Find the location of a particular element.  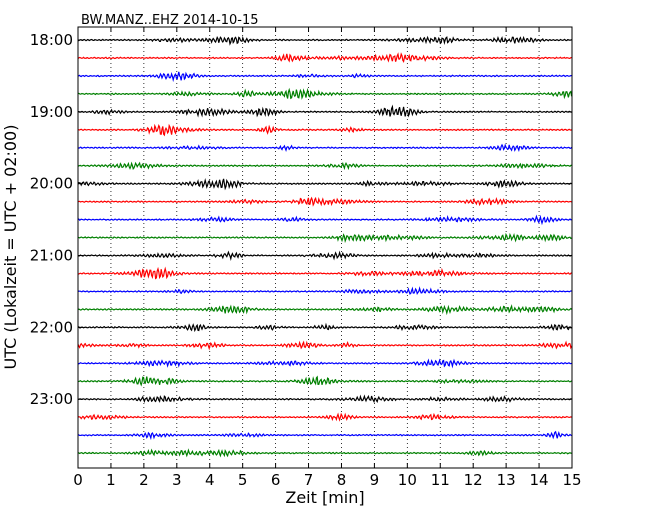

x-tick-label: 14 is located at coordinates (539, 480).